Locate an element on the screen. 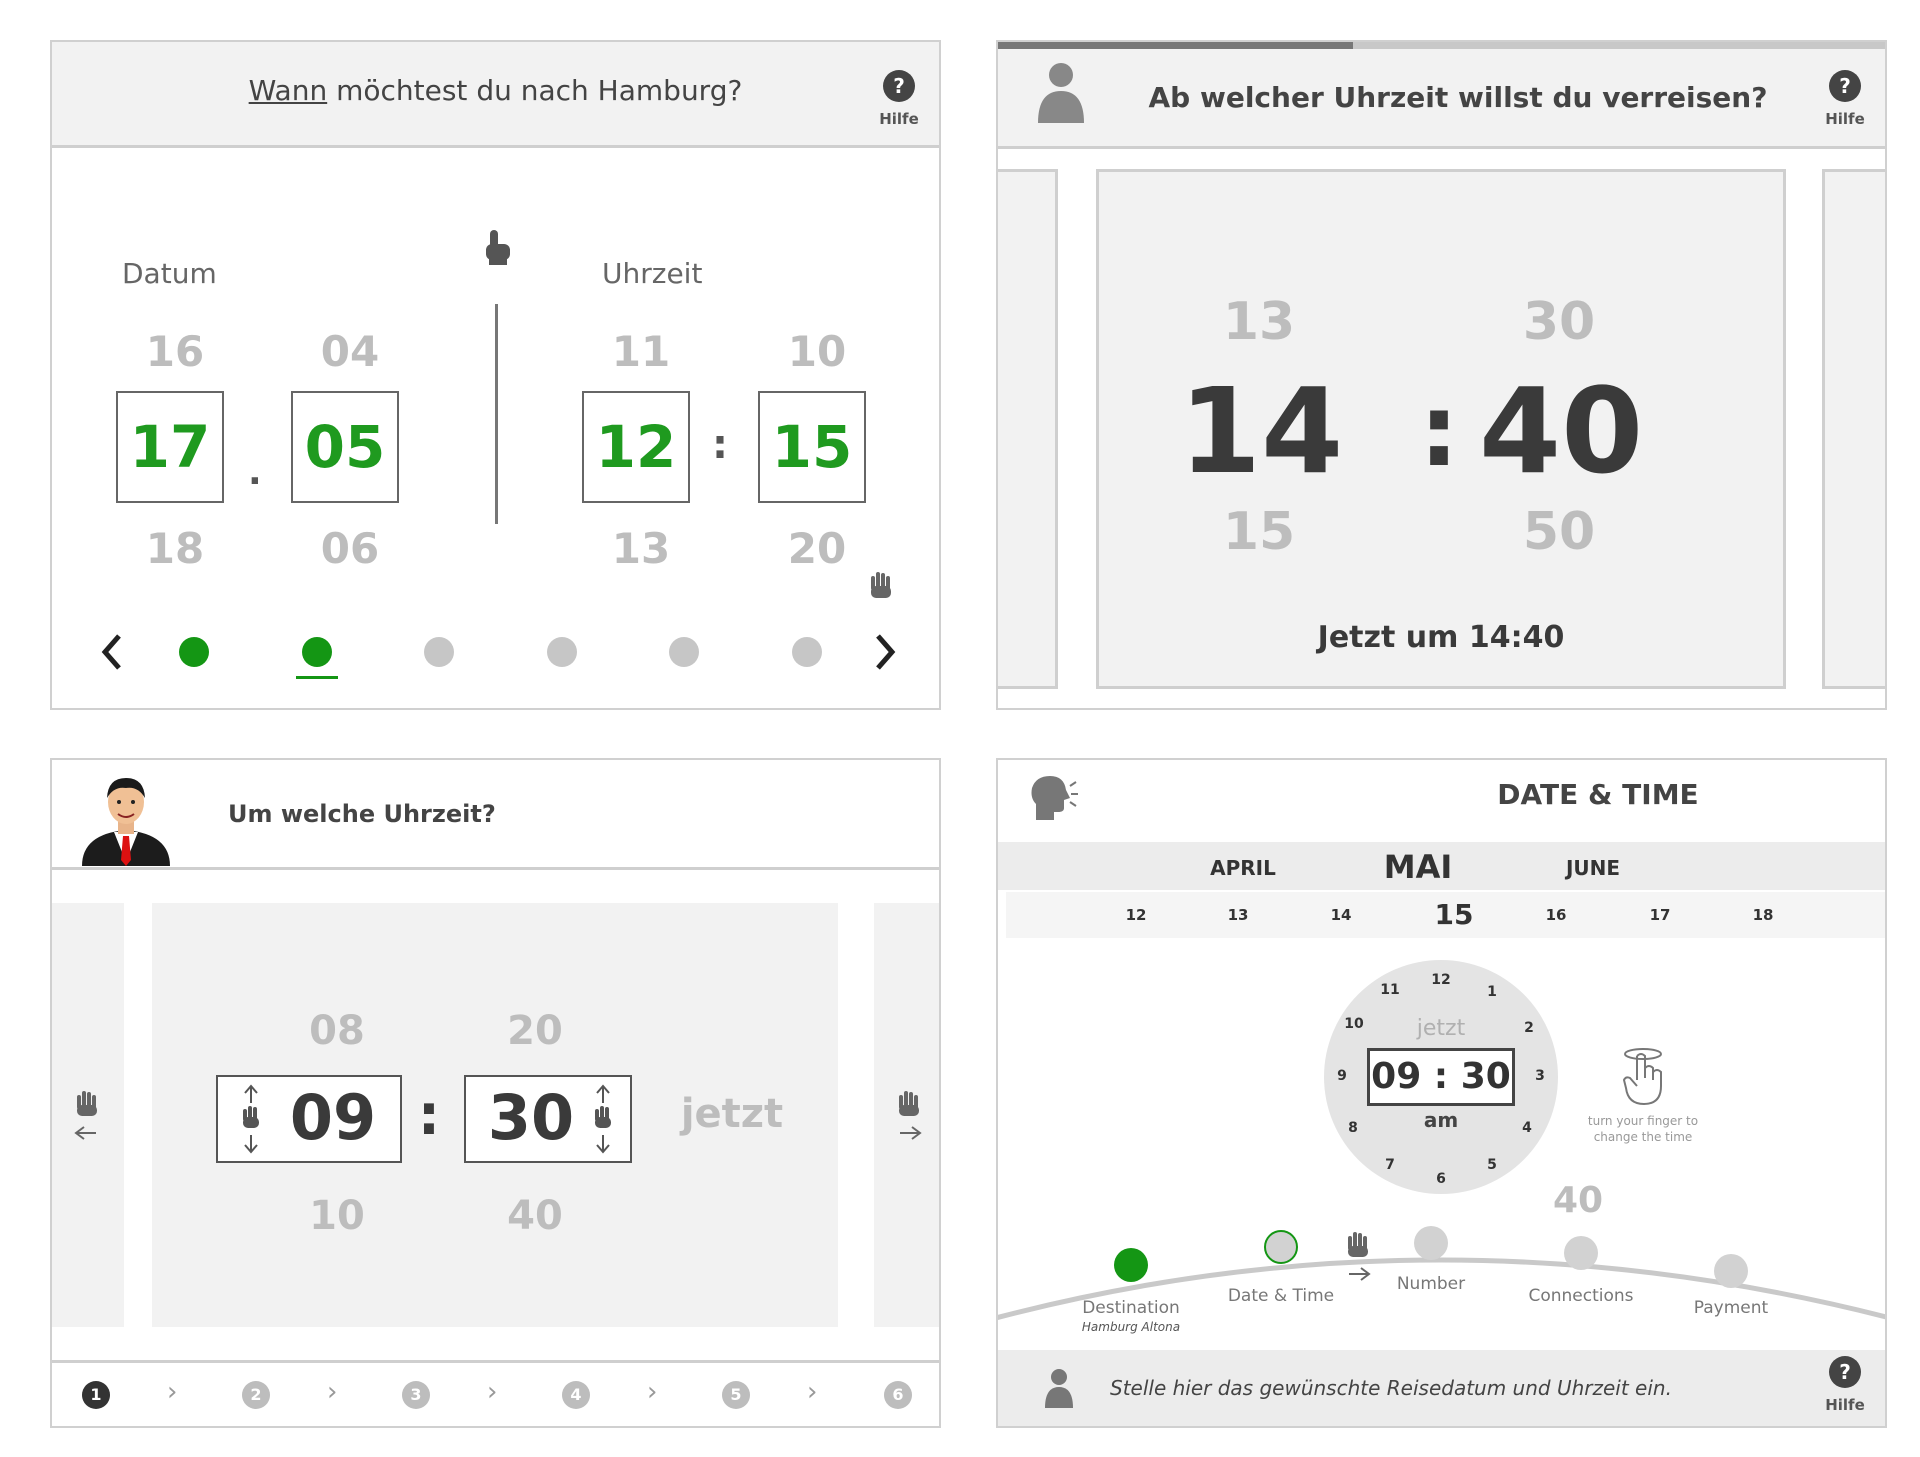 This screenshot has height=1457, width=1920. clock-number-7: 7 is located at coordinates (1390, 1165).